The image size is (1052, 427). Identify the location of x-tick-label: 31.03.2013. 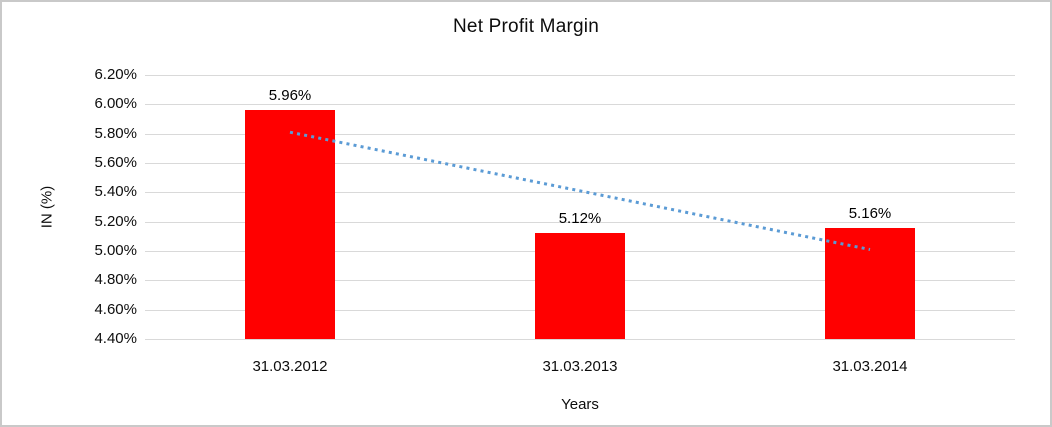
(580, 366).